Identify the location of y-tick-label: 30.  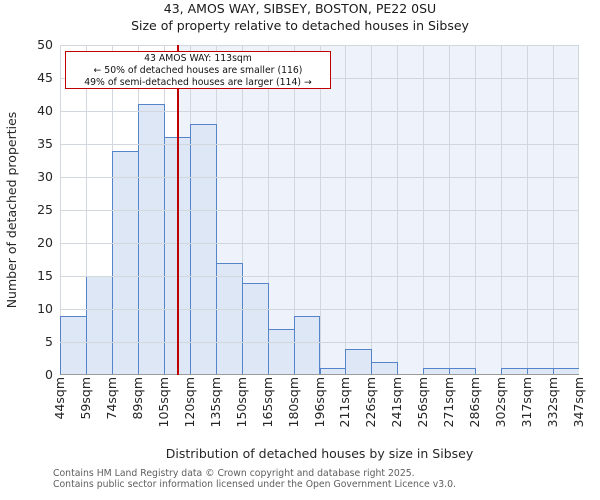
(45, 176).